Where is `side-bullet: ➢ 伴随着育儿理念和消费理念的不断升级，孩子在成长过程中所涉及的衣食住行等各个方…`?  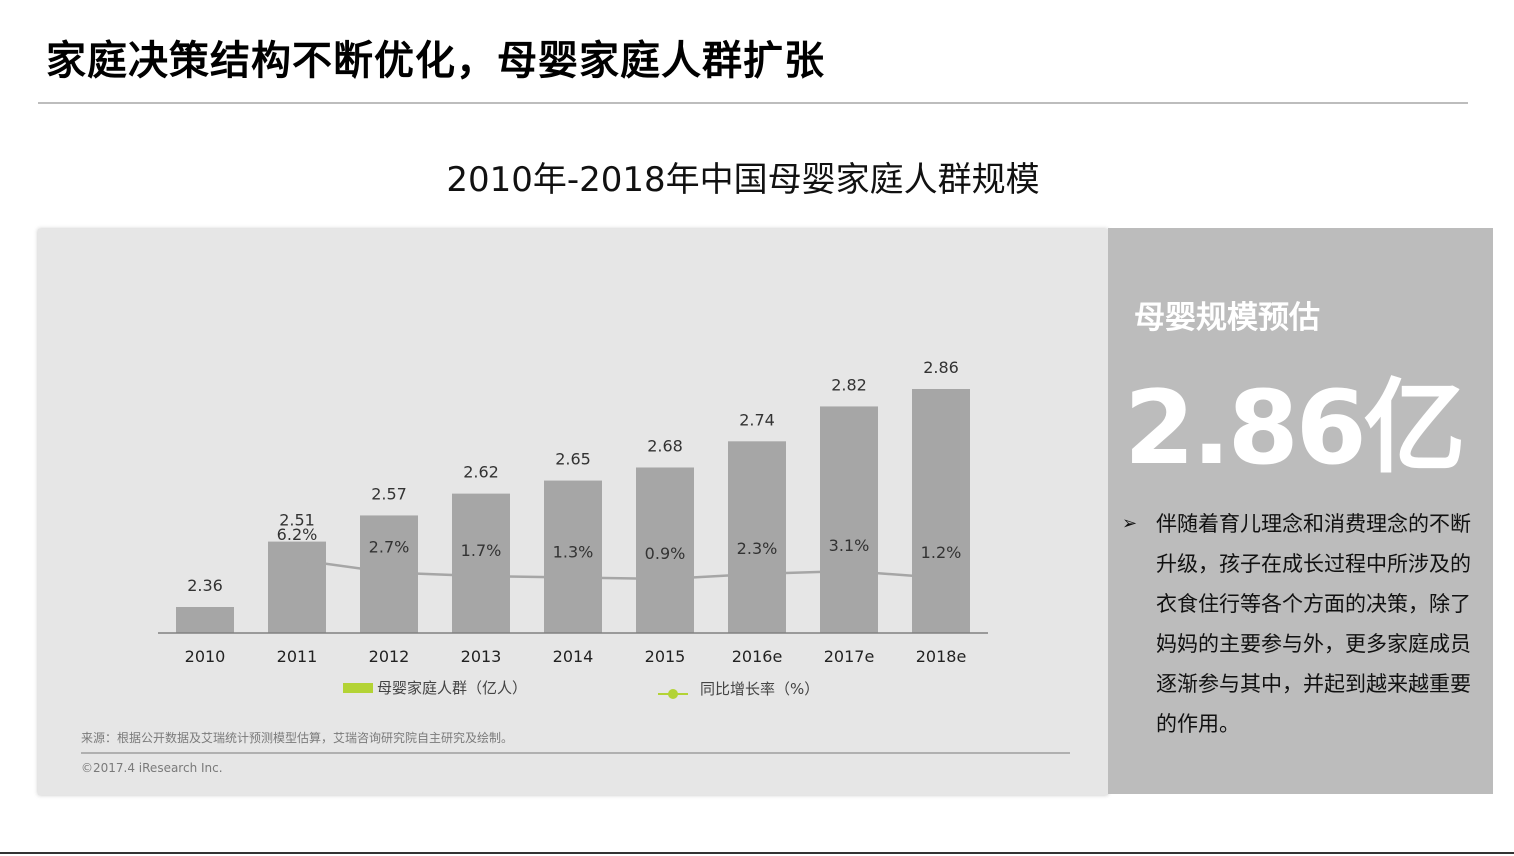 side-bullet: ➢ 伴随着育儿理念和消费理念的不断升级，孩子在成长过程中所涉及的衣食住行等各个方… is located at coordinates (1299, 624).